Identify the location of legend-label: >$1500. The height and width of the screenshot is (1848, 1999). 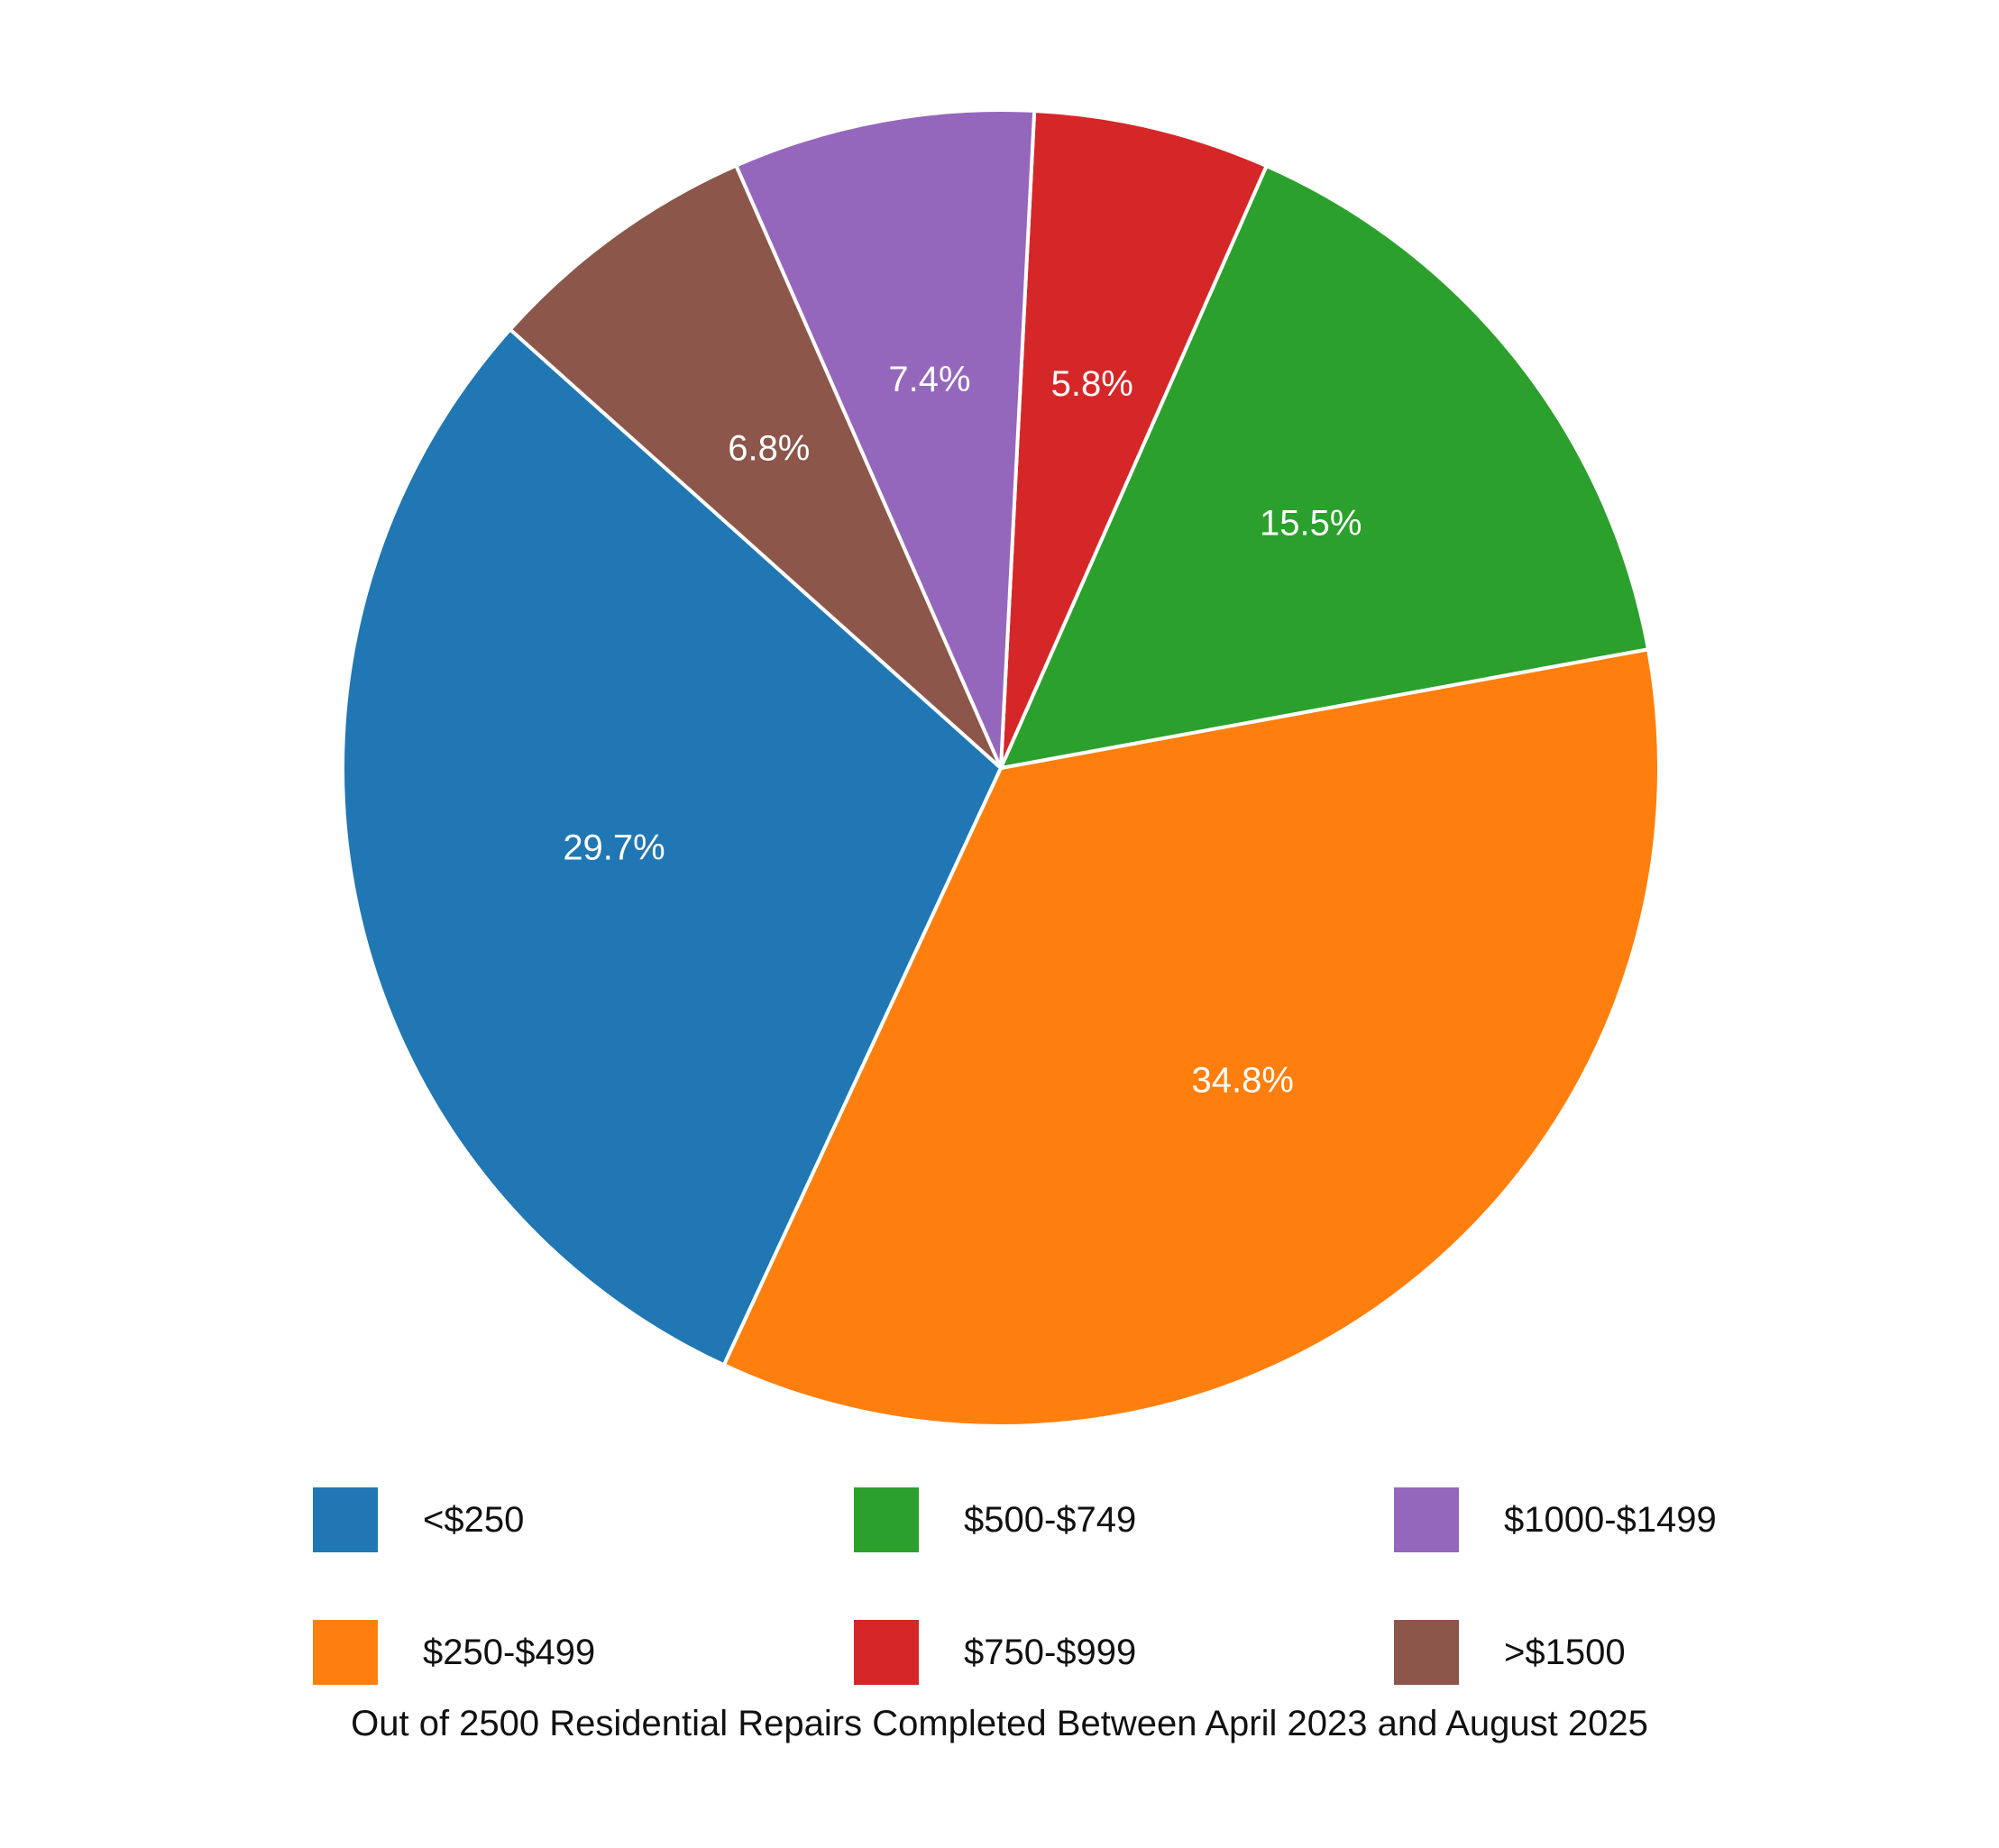
(1565, 1652).